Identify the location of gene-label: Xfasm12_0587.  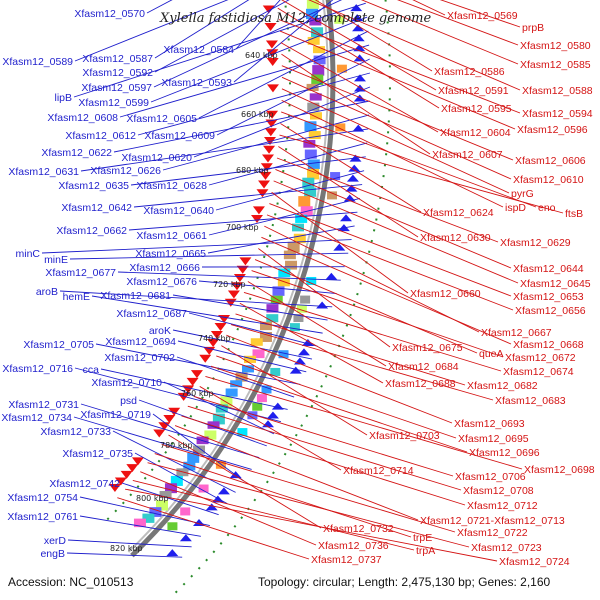
(117, 59).